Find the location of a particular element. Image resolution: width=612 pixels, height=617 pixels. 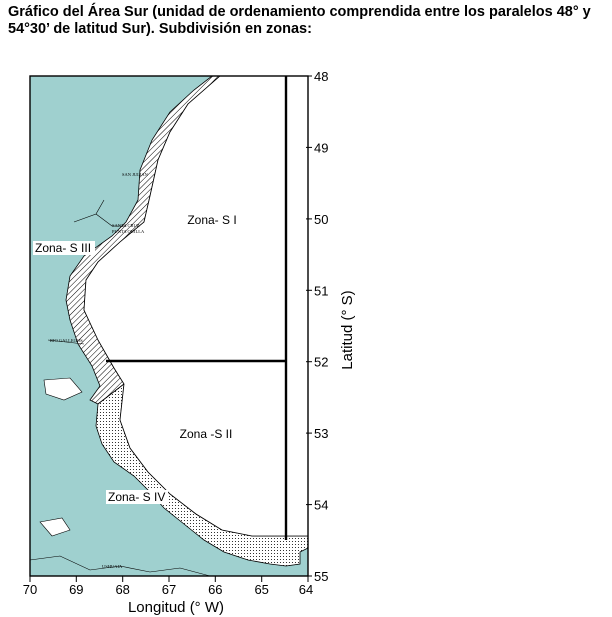

x-tick-label: 67 is located at coordinates (169, 589).